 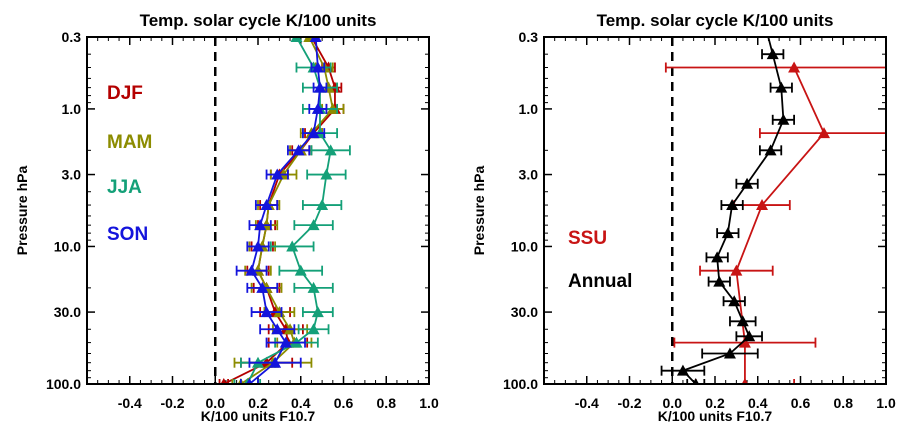 I want to click on legend-label-jja: JJA, so click(x=124, y=187).